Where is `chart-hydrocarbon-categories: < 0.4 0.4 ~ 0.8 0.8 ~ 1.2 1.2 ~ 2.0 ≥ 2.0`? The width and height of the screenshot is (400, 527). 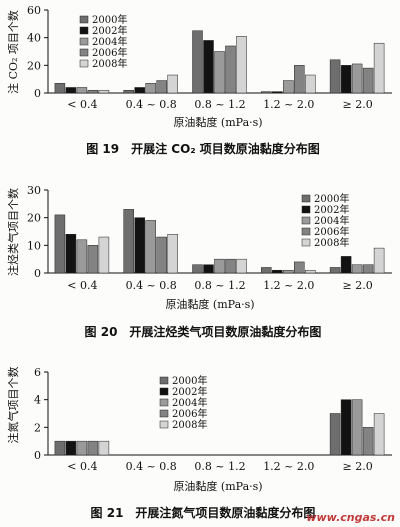 chart-hydrocarbon-categories: < 0.4 0.4 ~ 0.8 0.8 ~ 1.2 1.2 ~ 2.0 ≥ 2.0 is located at coordinates (219, 285).